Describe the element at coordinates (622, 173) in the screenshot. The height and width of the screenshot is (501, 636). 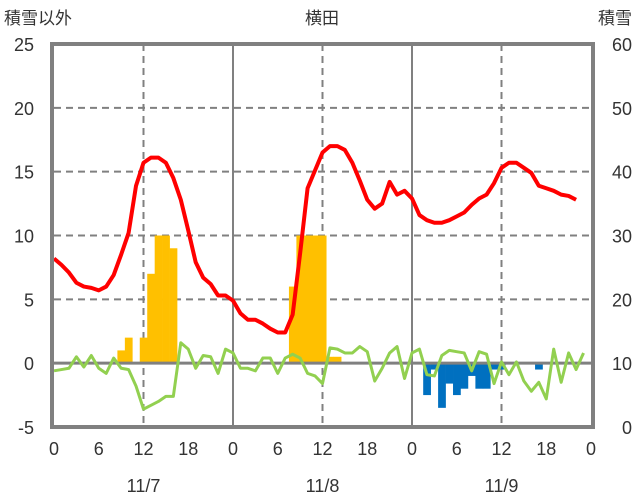
I see `y-right-tick: 40` at that location.